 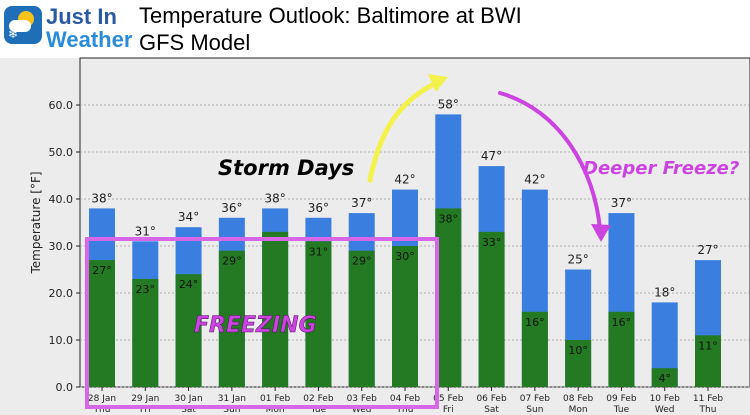 I want to click on x-tick-label-date: 08 Feb, so click(x=578, y=399).